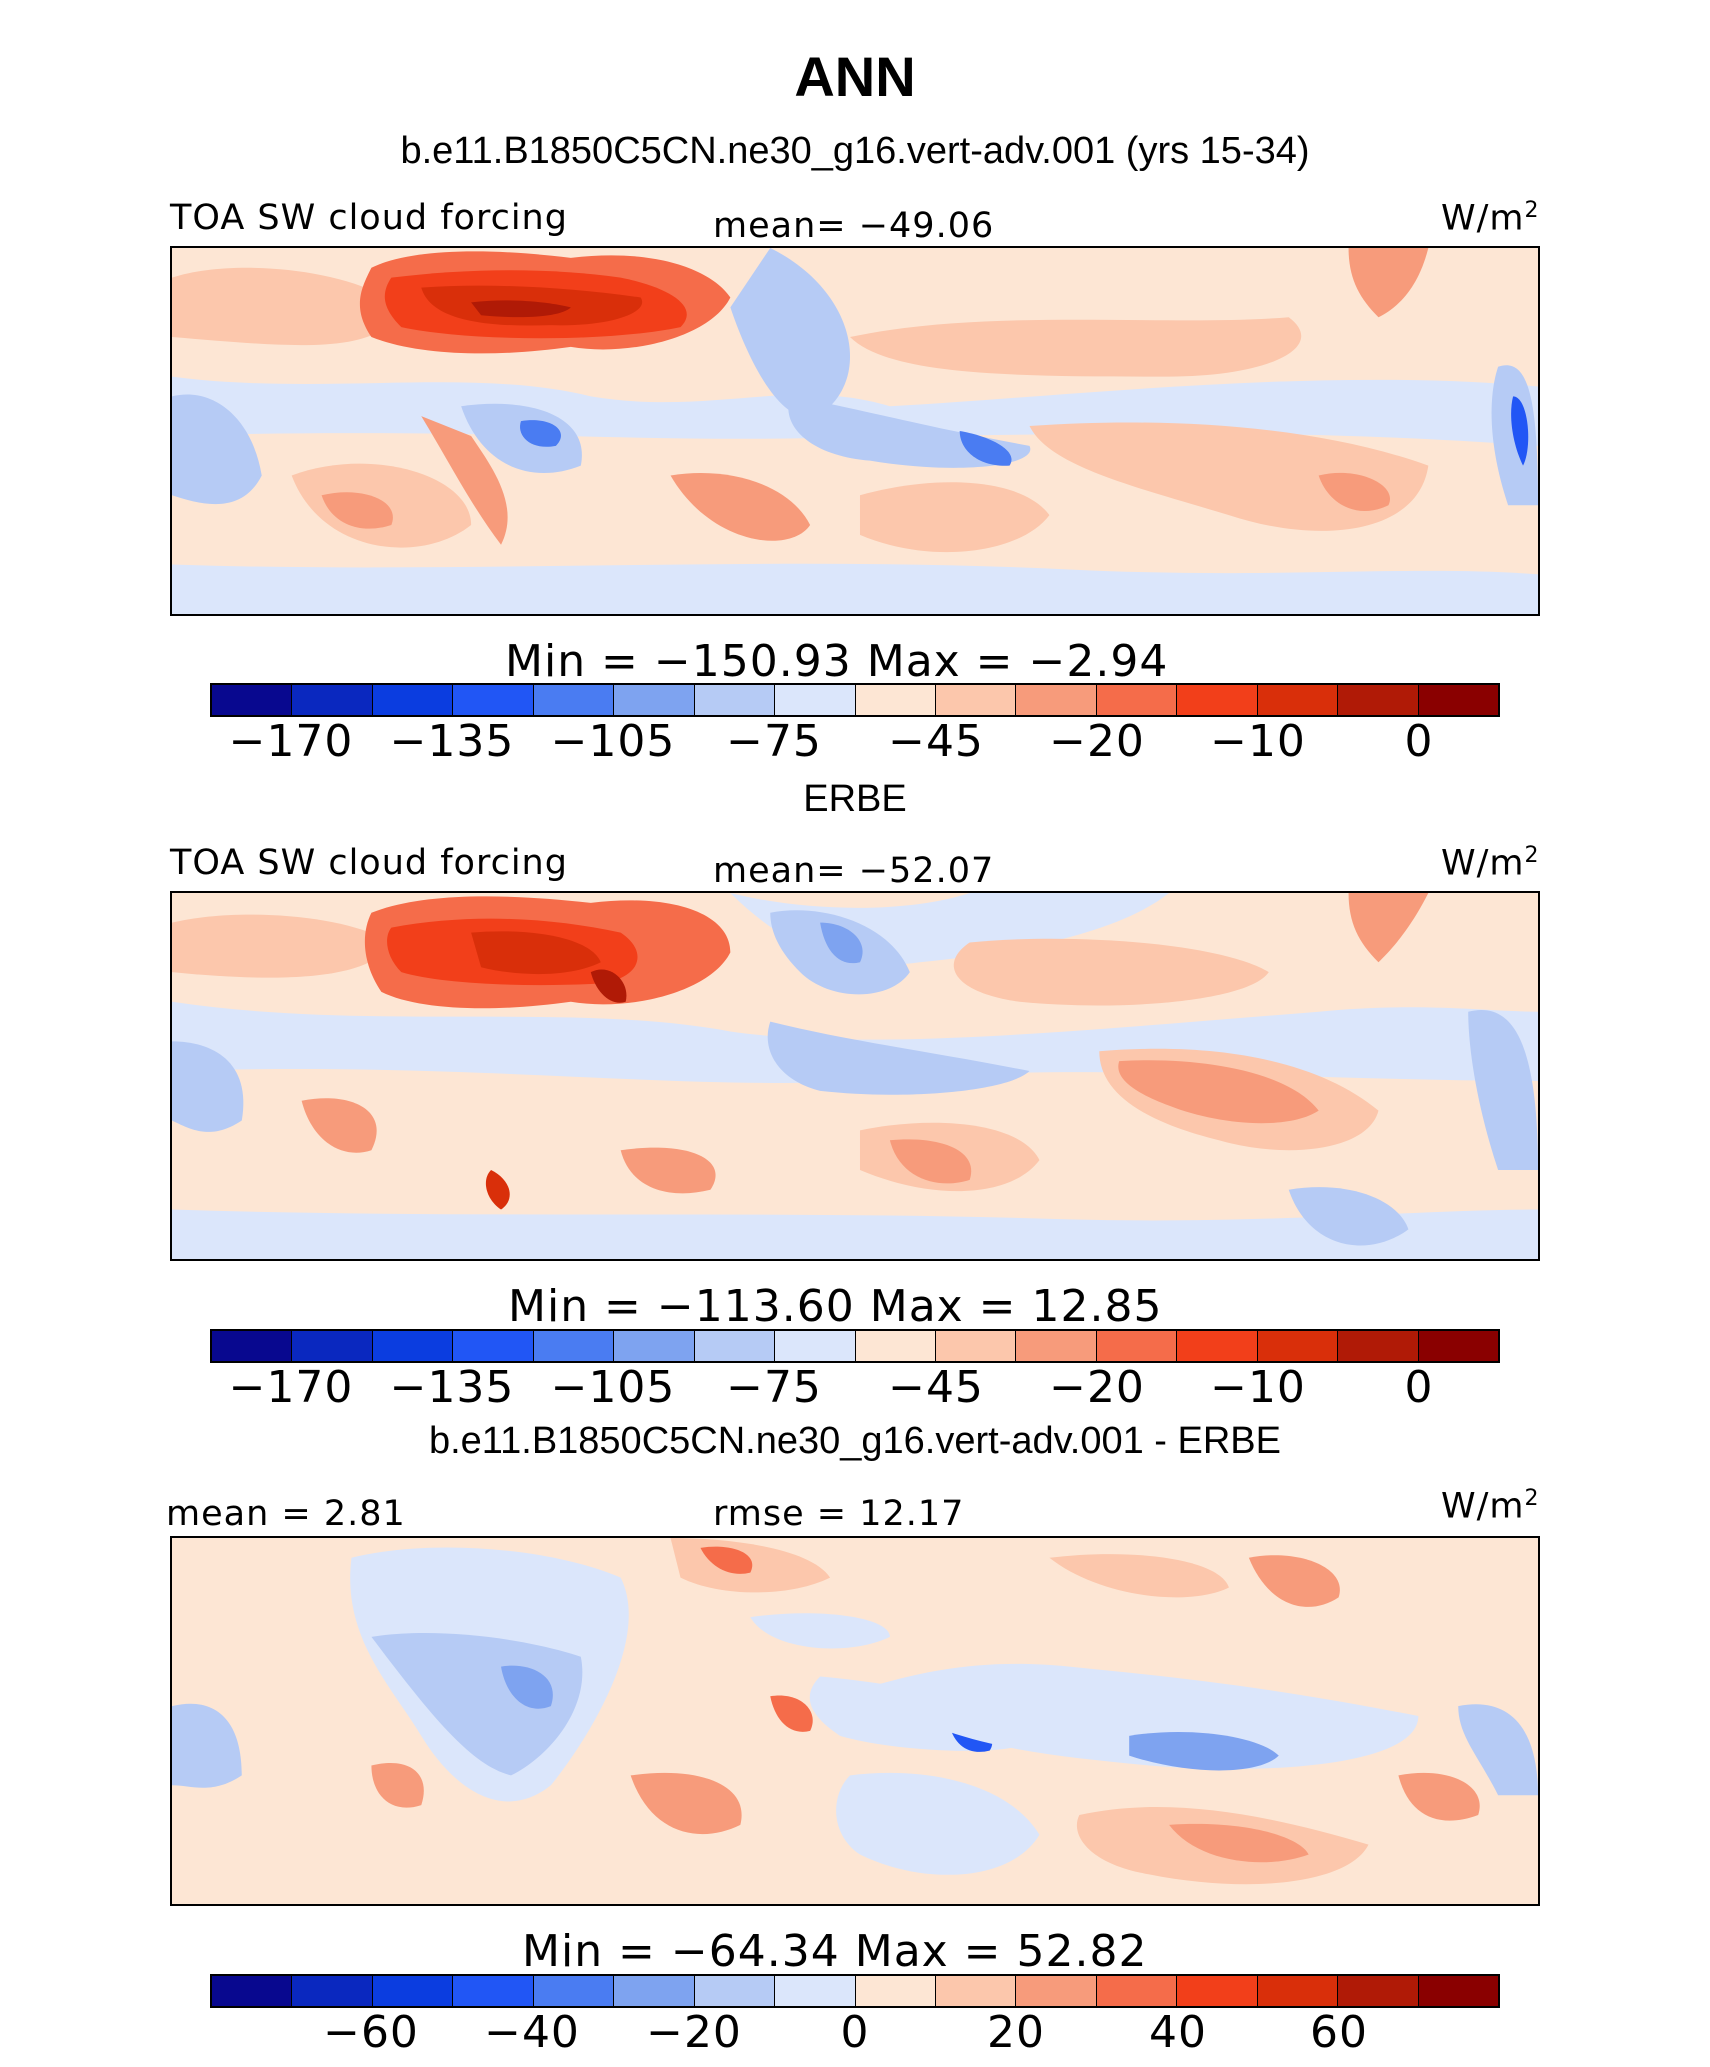 The width and height of the screenshot is (1710, 2067). Describe the element at coordinates (1490, 1506) in the screenshot. I see `panel3-units: W/m2` at that location.